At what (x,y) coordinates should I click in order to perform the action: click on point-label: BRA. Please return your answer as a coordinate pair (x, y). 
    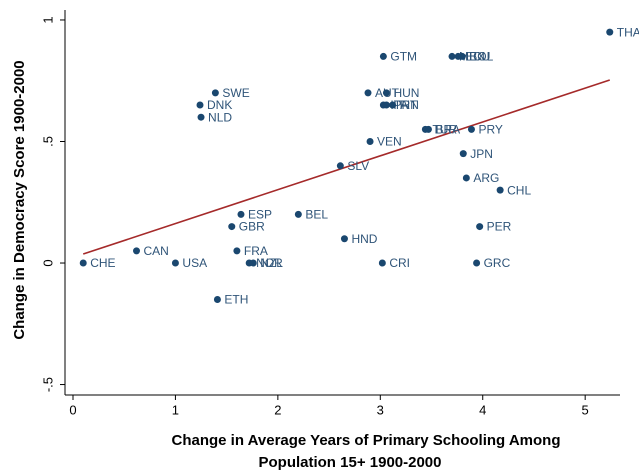
    Looking at the image, I should click on (447, 130).